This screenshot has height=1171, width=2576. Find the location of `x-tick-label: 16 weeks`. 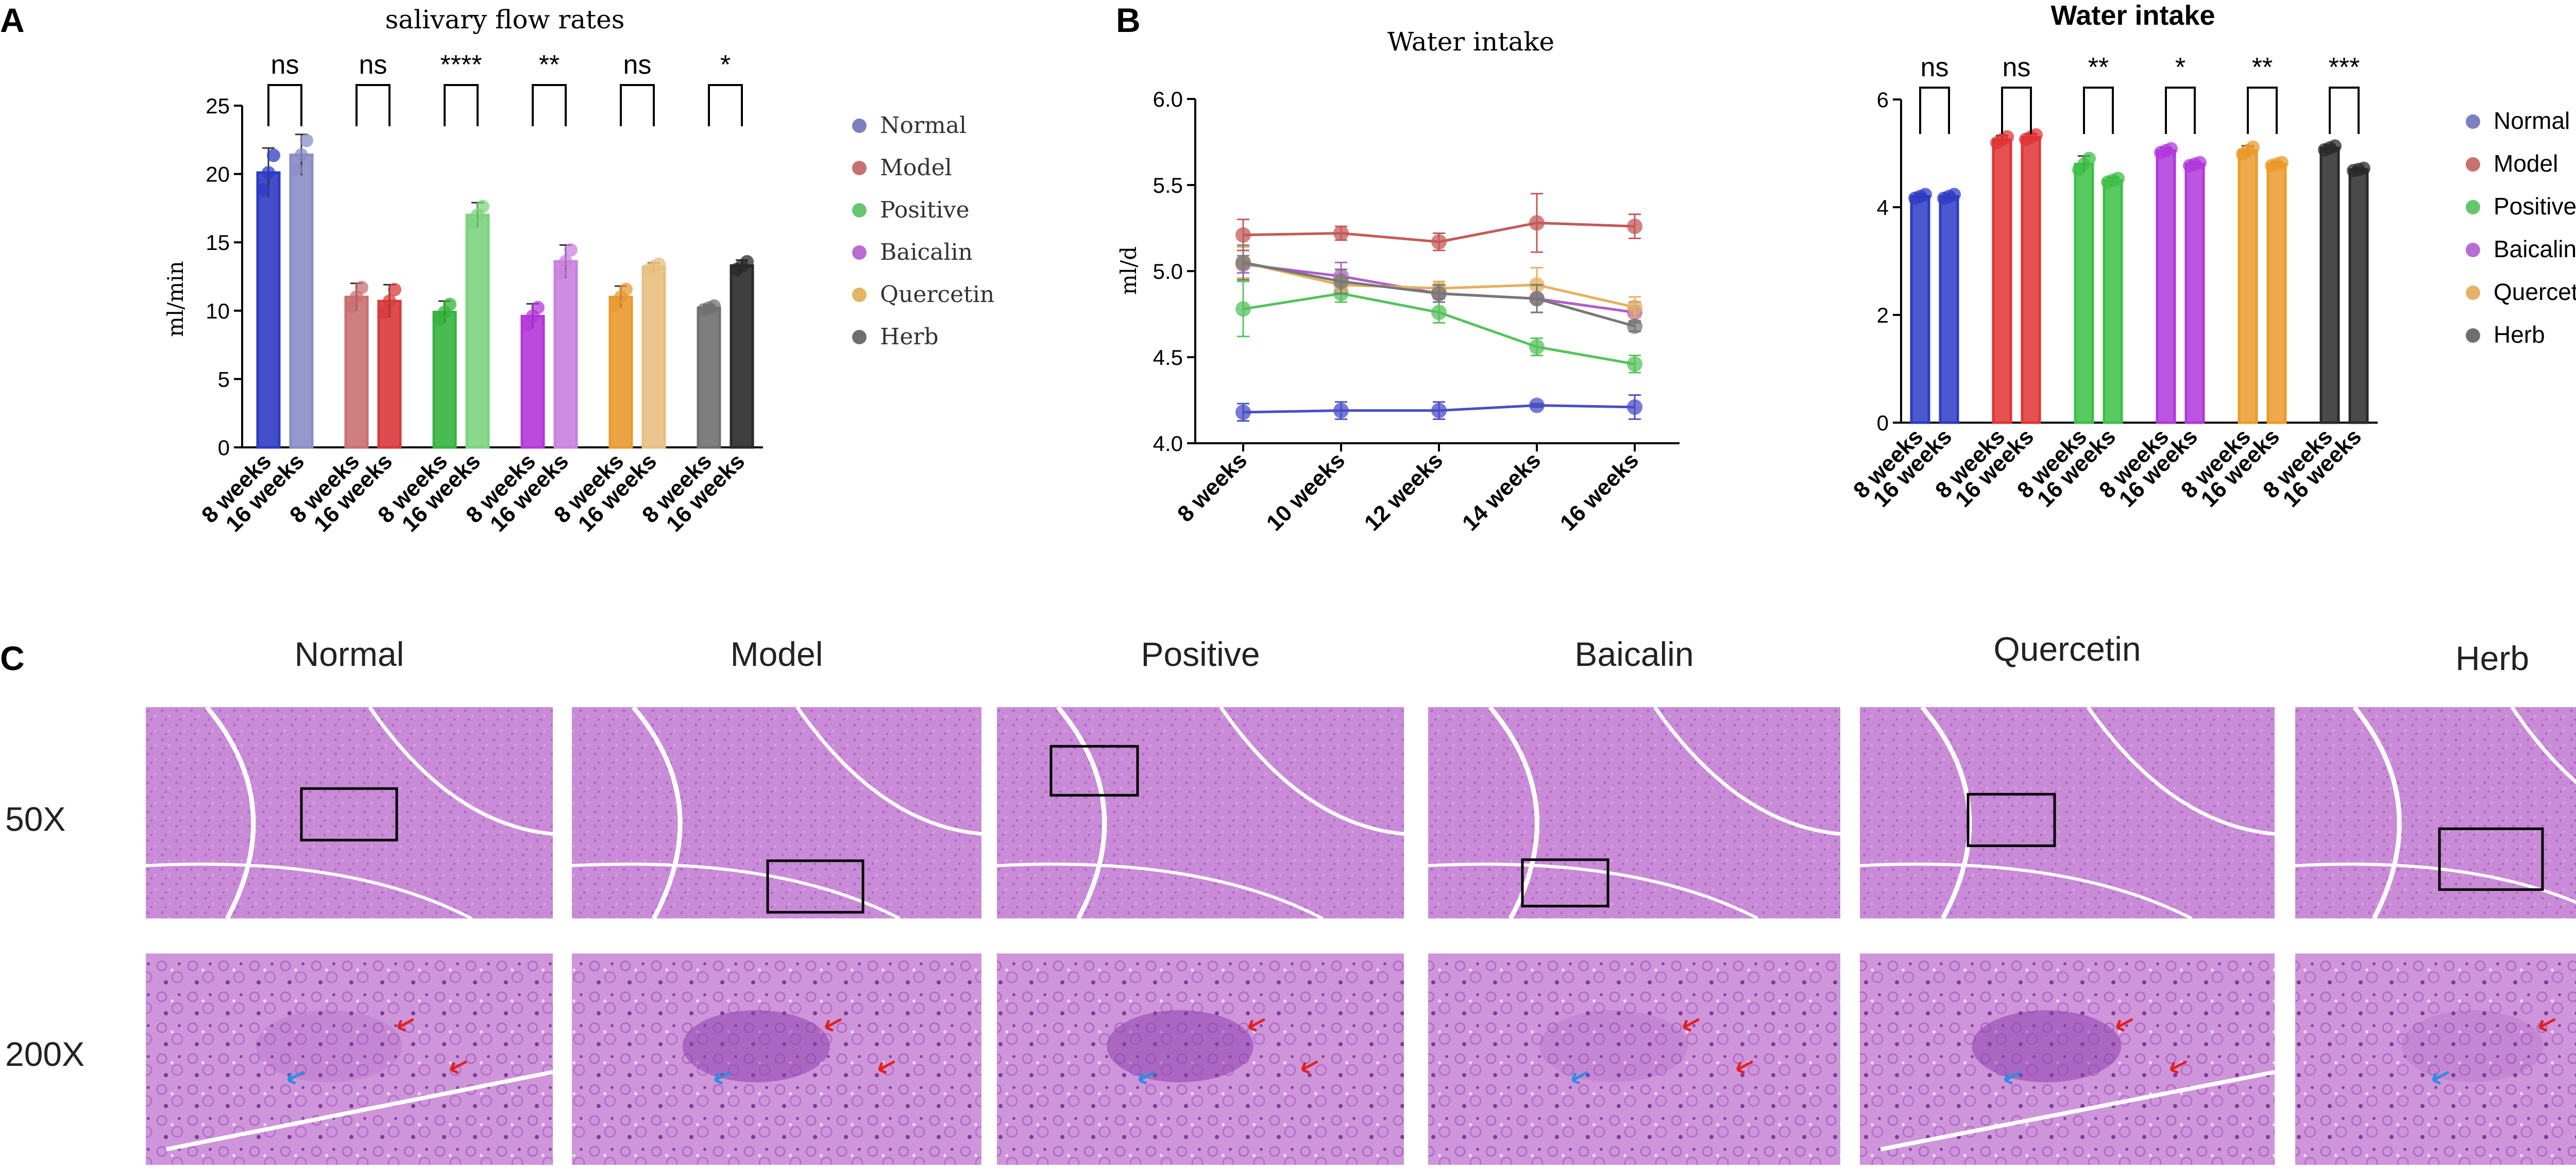

x-tick-label: 16 weeks is located at coordinates (1599, 491).